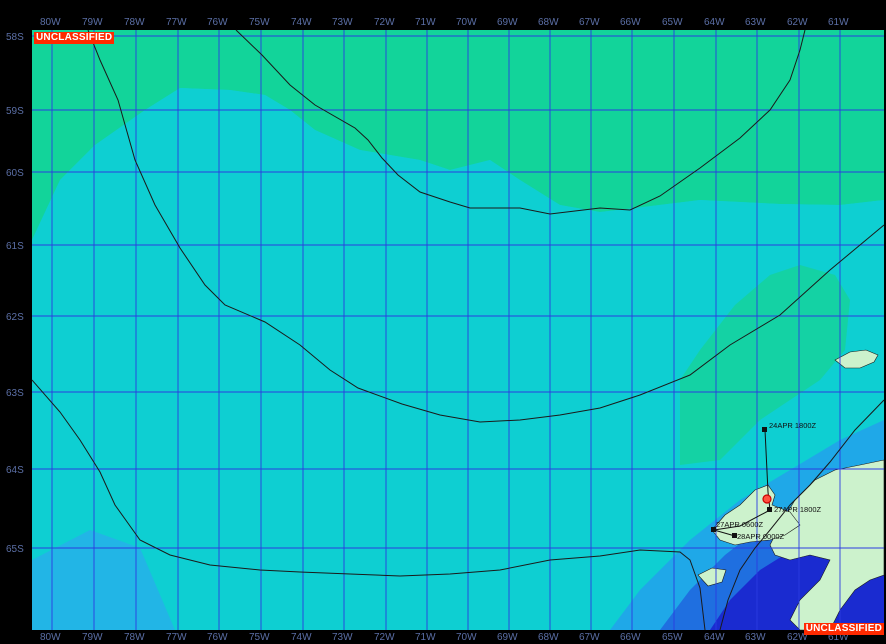 The height and width of the screenshot is (644, 886). What do you see at coordinates (15, 246) in the screenshot?
I see `lat-label: 61S` at bounding box center [15, 246].